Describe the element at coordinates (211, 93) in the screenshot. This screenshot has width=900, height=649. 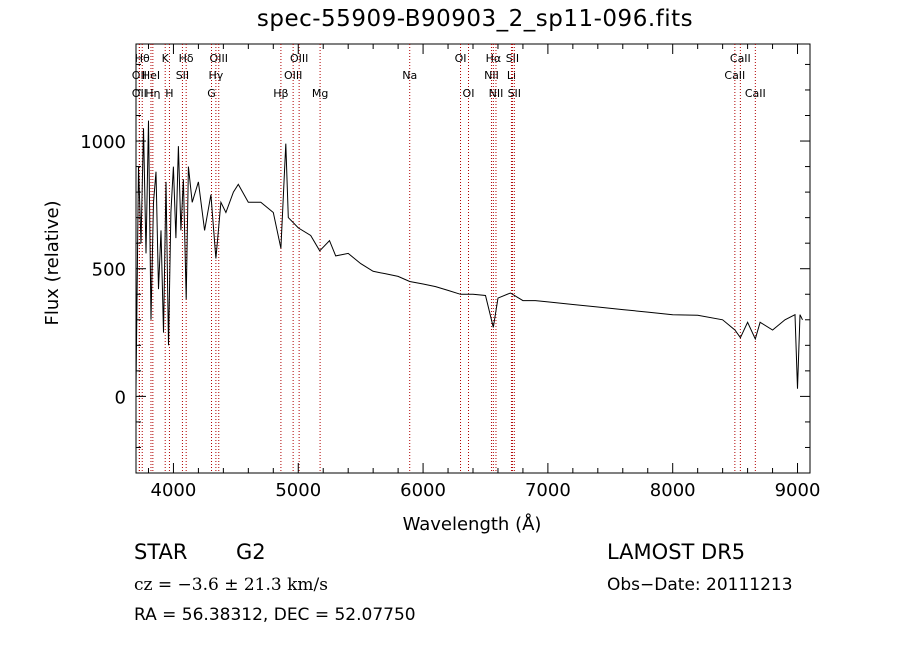
I see `spectral-line-label: G` at that location.